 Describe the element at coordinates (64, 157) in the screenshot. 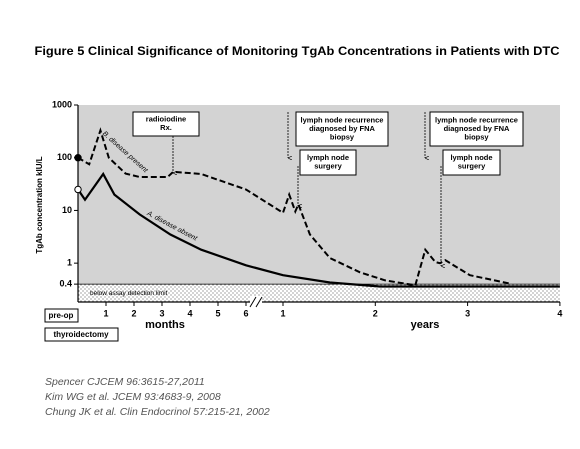

I see `y-tick-label: 100` at that location.